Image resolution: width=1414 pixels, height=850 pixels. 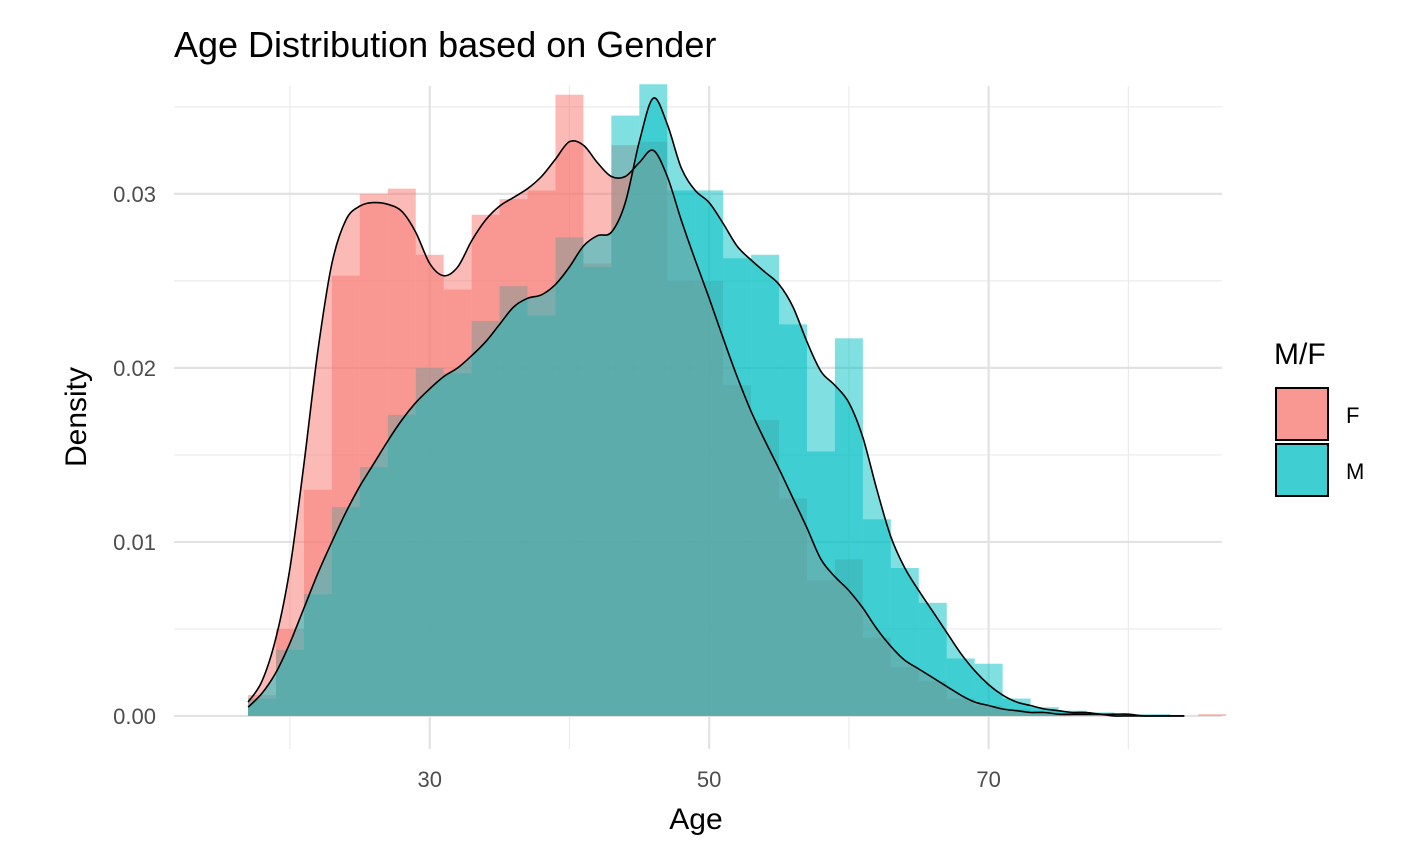 I want to click on y-tick-label: 0.02, so click(x=134, y=368).